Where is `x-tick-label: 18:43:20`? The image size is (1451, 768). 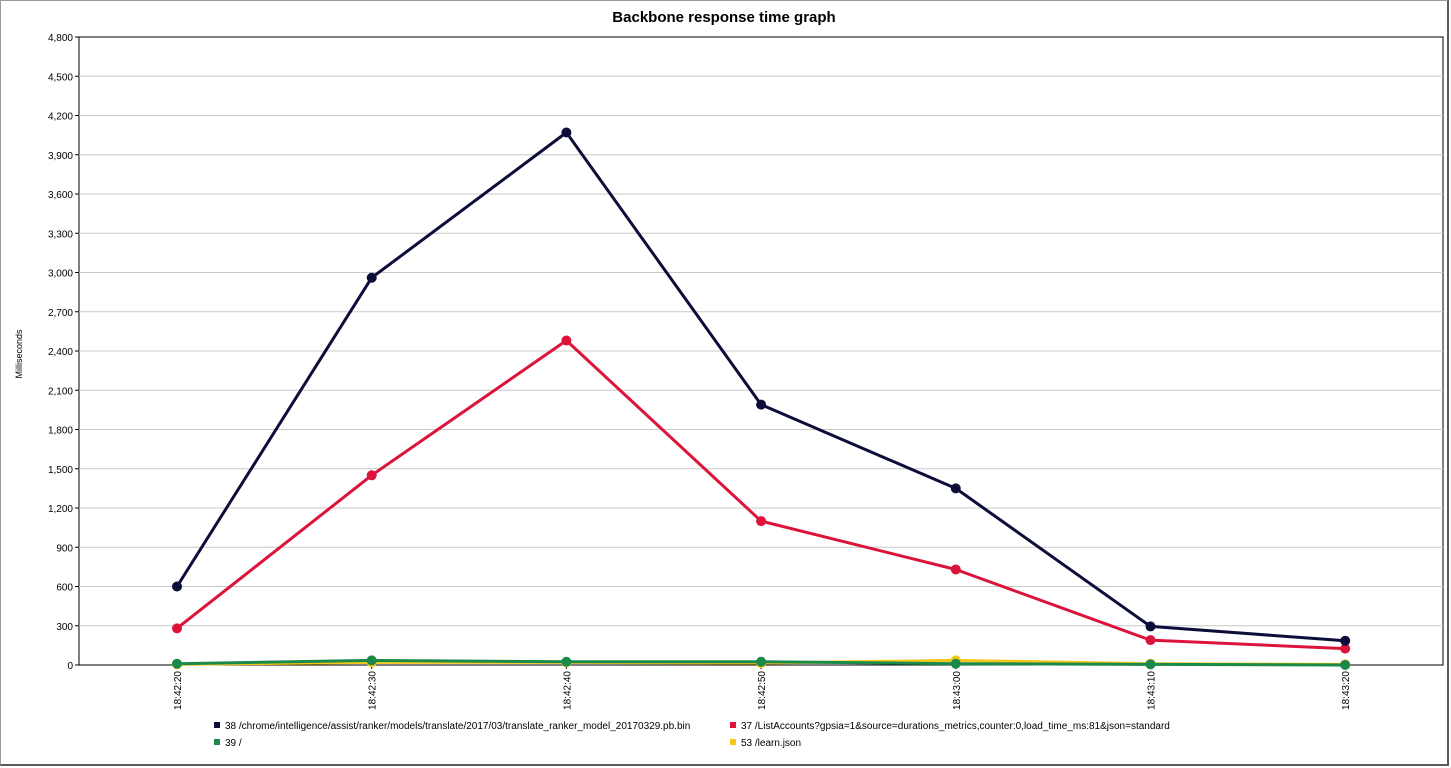 x-tick-label: 18:43:20 is located at coordinates (1346, 690).